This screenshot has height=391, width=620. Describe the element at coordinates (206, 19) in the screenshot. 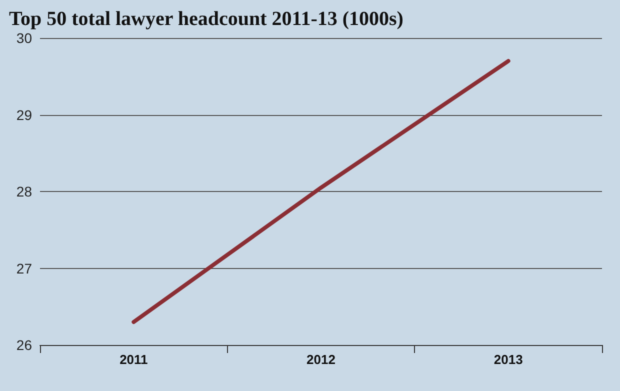

I see `chart-title: Top 50 total lawyer headcount 2011-13 (1000s)` at that location.